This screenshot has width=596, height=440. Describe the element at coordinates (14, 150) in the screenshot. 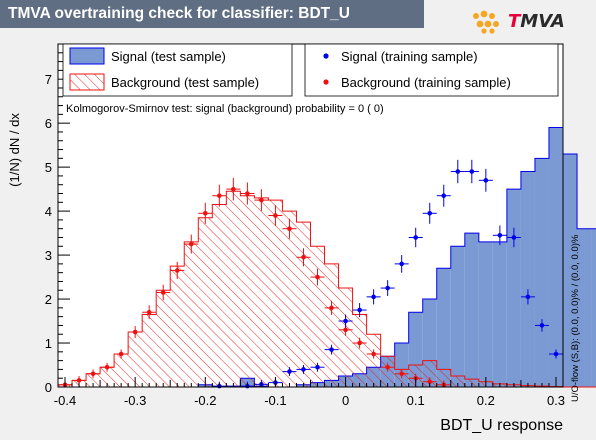

I see `y-axis-label: (1/N) dN / dx` at that location.